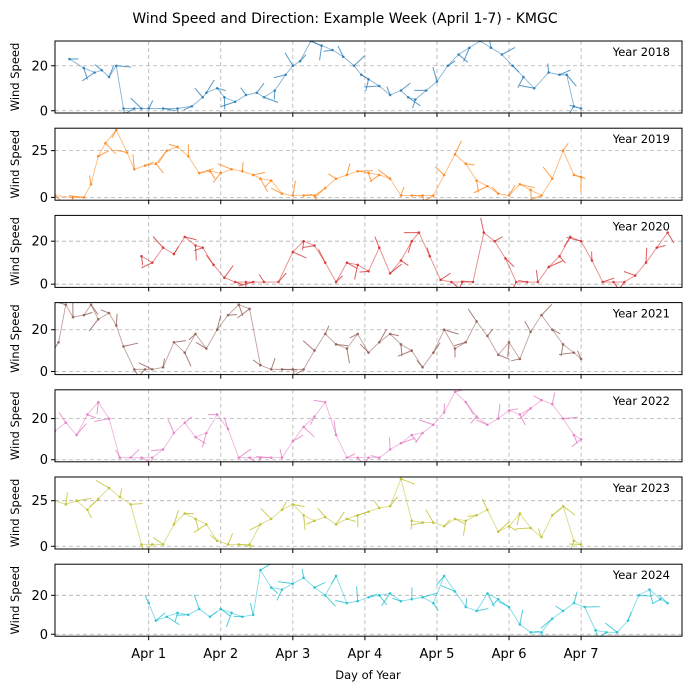 The height and width of the screenshot is (690, 690). What do you see at coordinates (15, 251) in the screenshot?
I see `y-axis-label: Wind Speed` at bounding box center [15, 251].